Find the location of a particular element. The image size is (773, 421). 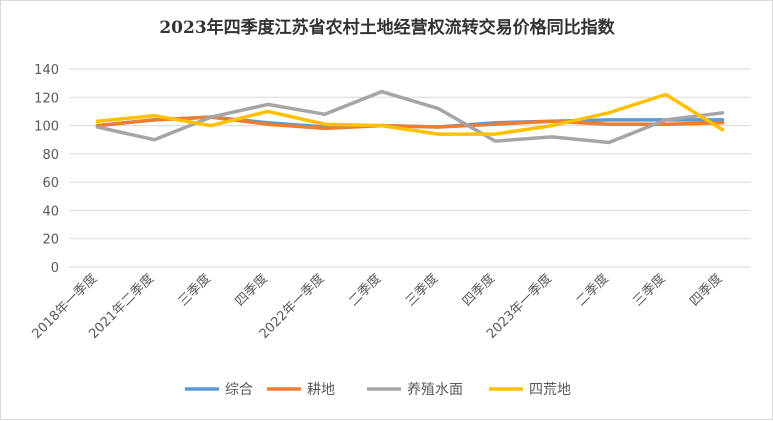

y-tick-label: 100 is located at coordinates (46, 127).